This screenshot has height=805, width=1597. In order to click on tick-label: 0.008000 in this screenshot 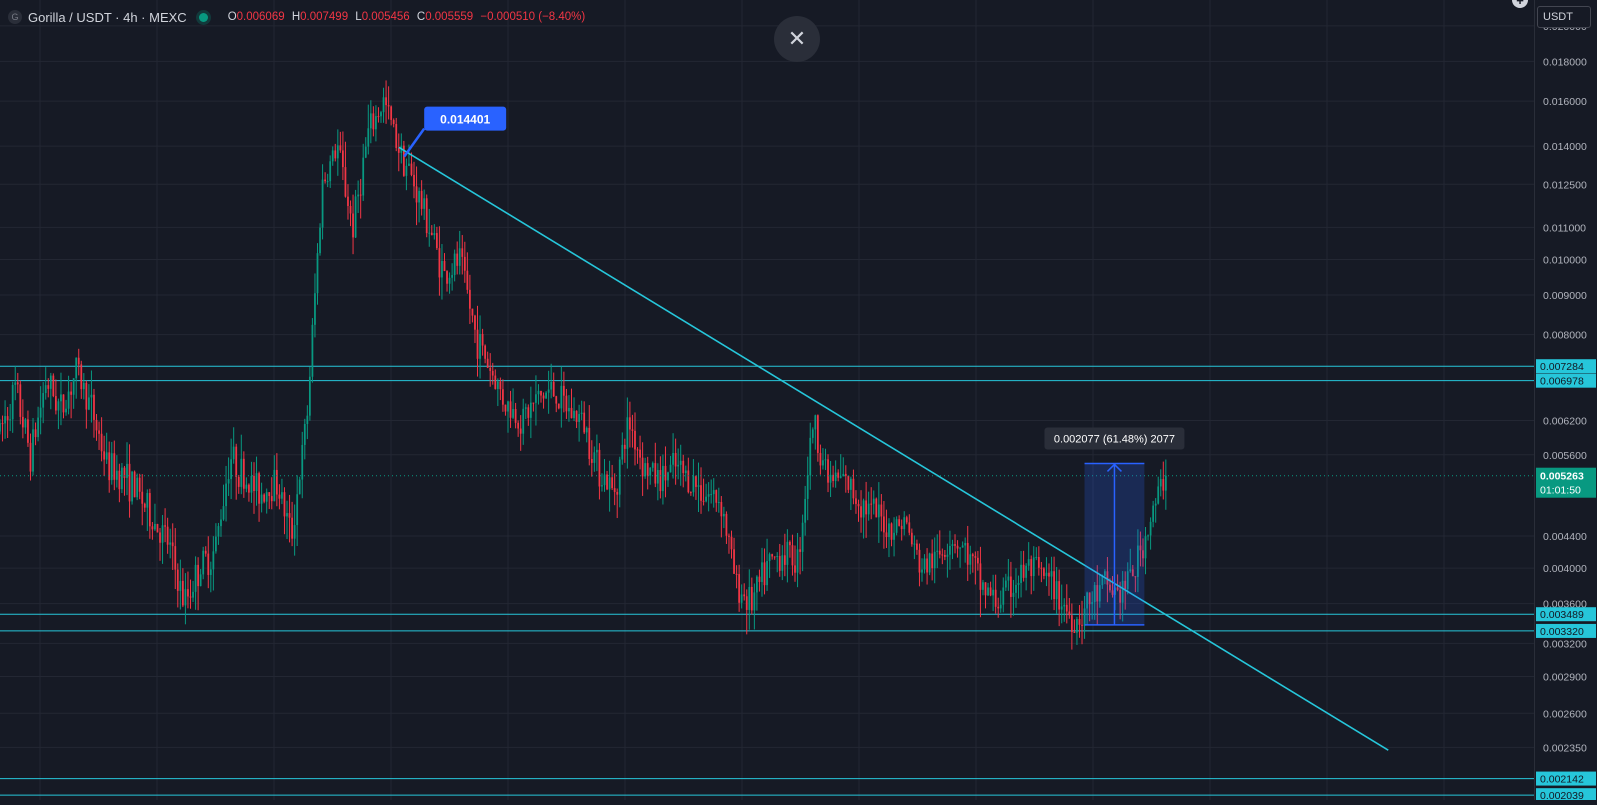, I will do `click(1565, 336)`.